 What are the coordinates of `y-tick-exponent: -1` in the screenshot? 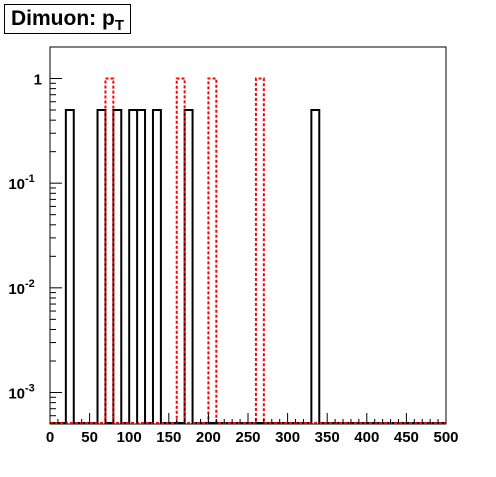 It's located at (30, 179).